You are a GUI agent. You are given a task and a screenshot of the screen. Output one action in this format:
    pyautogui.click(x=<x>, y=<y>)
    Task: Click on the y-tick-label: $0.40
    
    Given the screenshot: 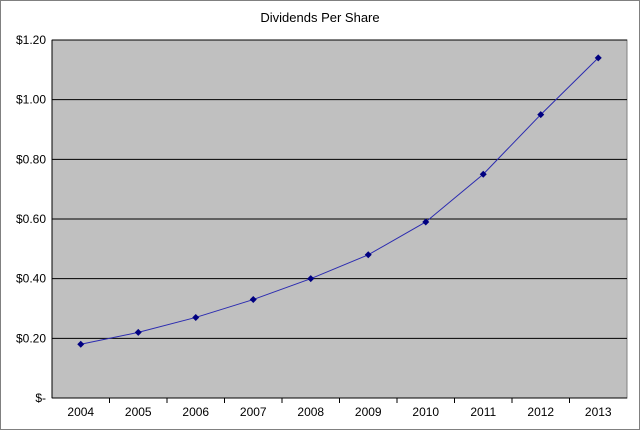 What is the action you would take?
    pyautogui.click(x=31, y=279)
    